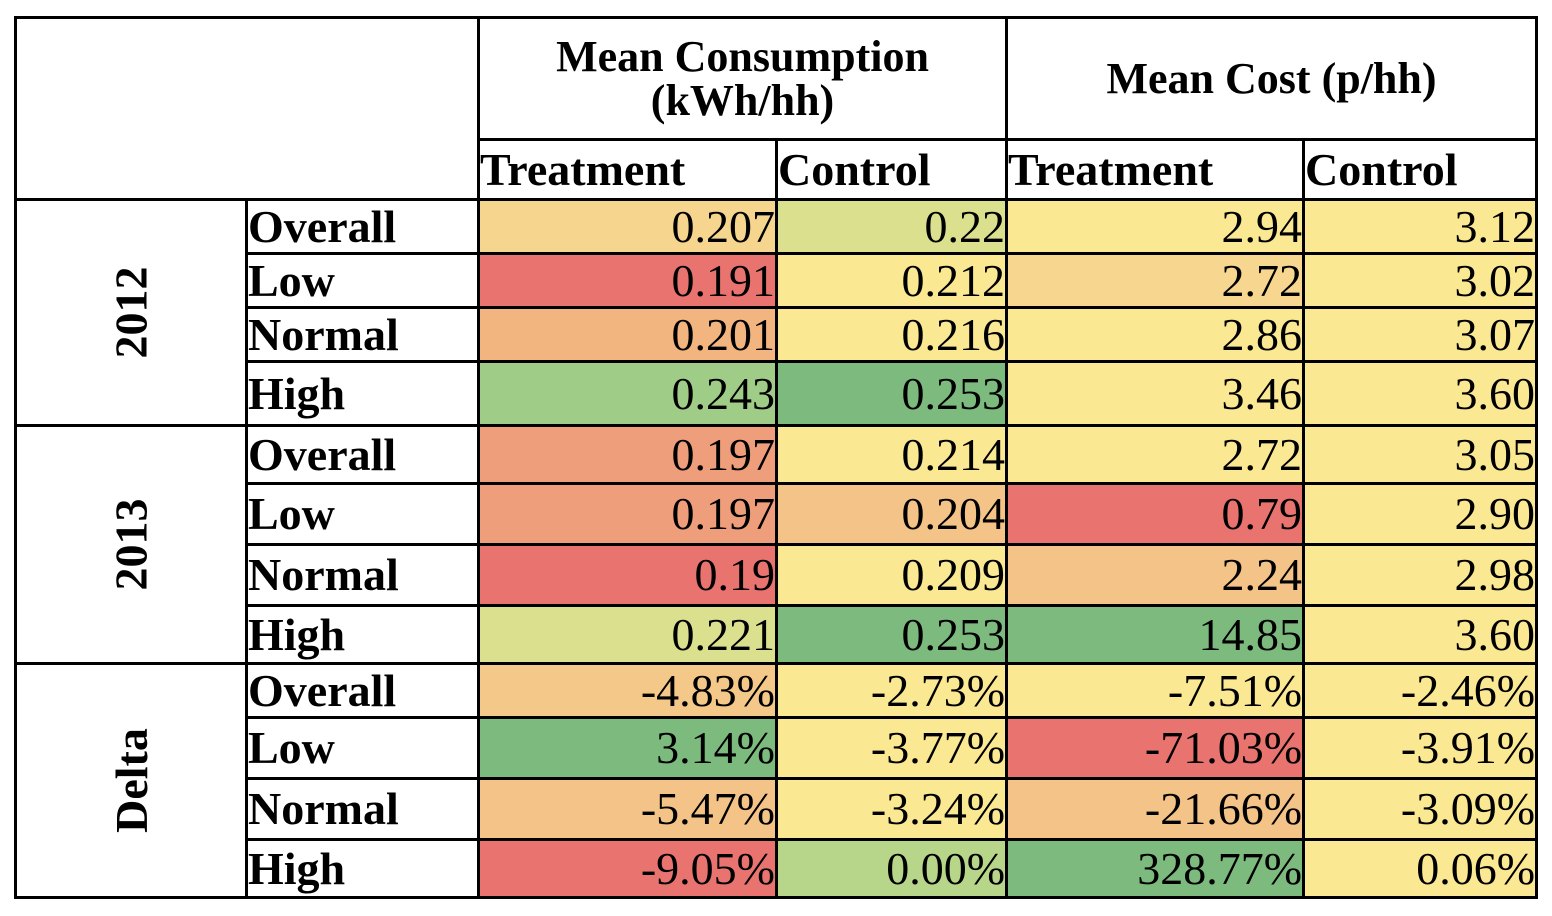 Image resolution: width=1552 pixels, height=916 pixels. I want to click on table-row: Low 0.197 0.204 0.79 2.90, so click(777, 514).